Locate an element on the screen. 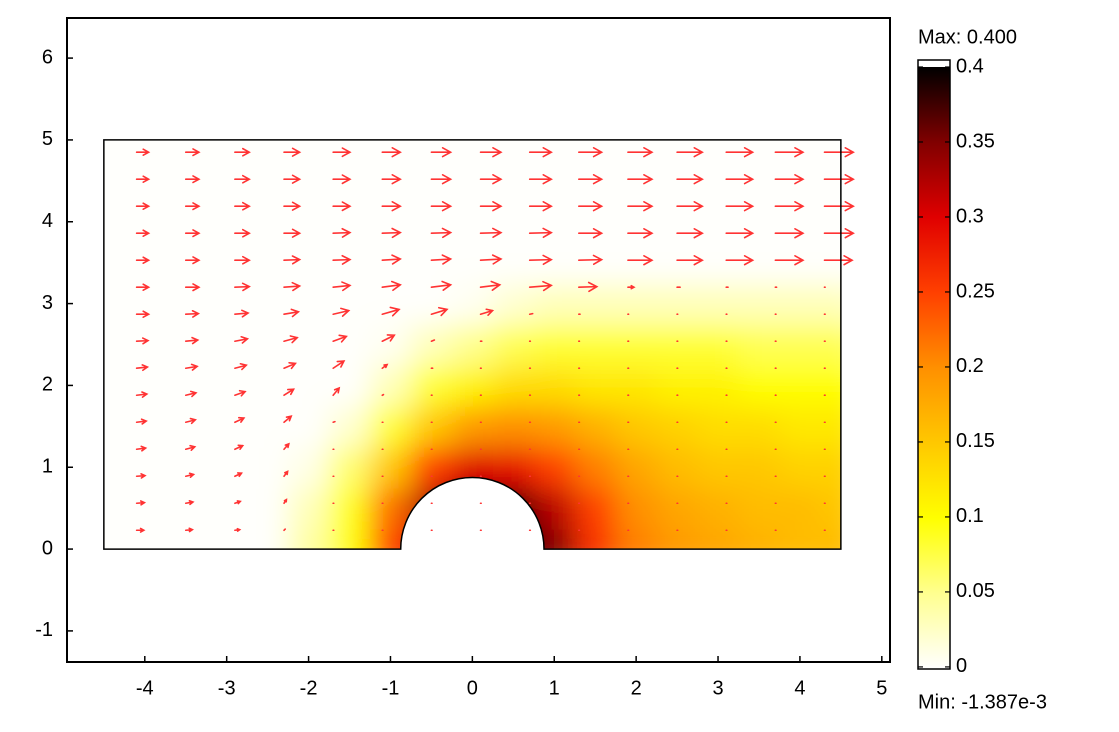  x-tick-label: -3 is located at coordinates (227, 688).